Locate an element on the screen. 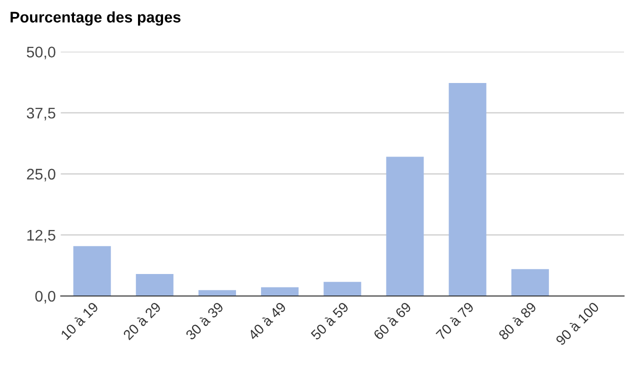 The image size is (640, 370). x-tick-label: 20 à 29 is located at coordinates (142, 320).